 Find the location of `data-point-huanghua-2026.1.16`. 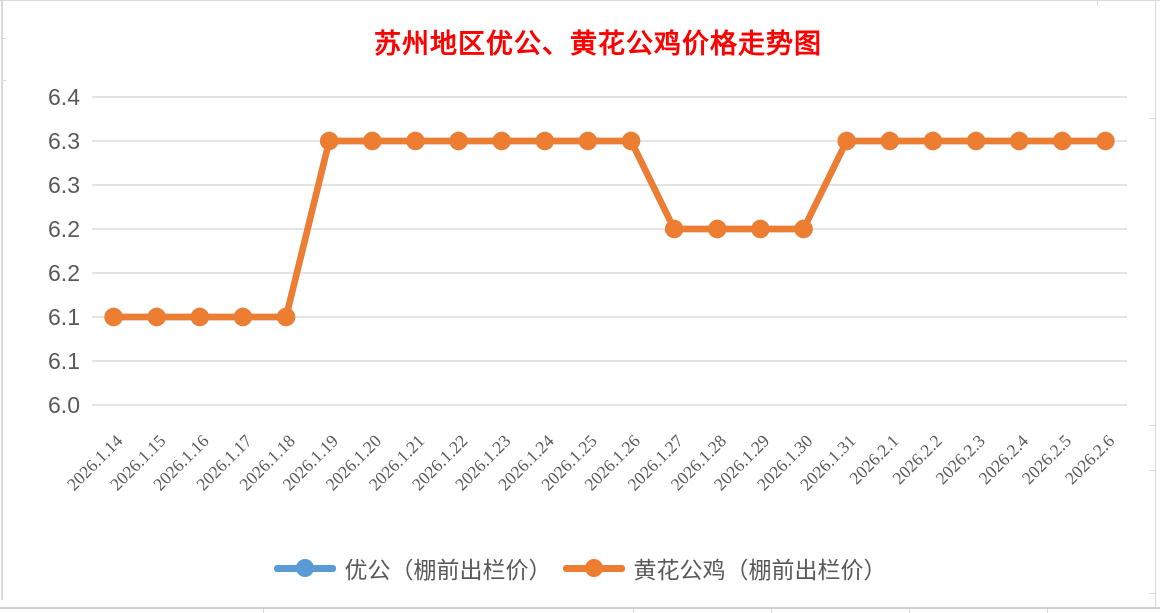

data-point-huanghua-2026.1.16 is located at coordinates (200, 317).